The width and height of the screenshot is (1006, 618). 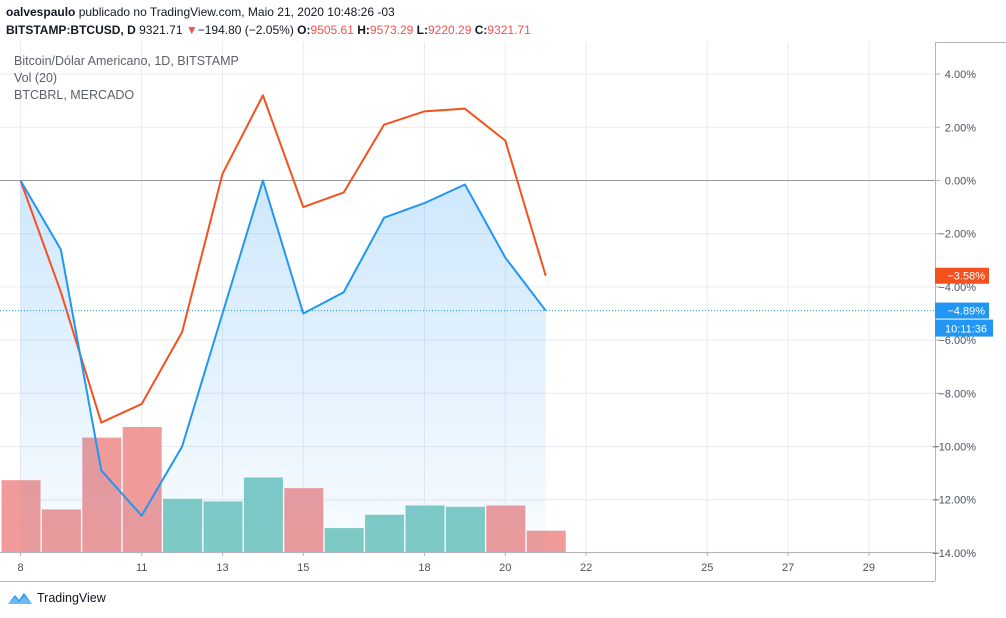 I want to click on last-label-btcbrl-bg, so click(x=962, y=275).